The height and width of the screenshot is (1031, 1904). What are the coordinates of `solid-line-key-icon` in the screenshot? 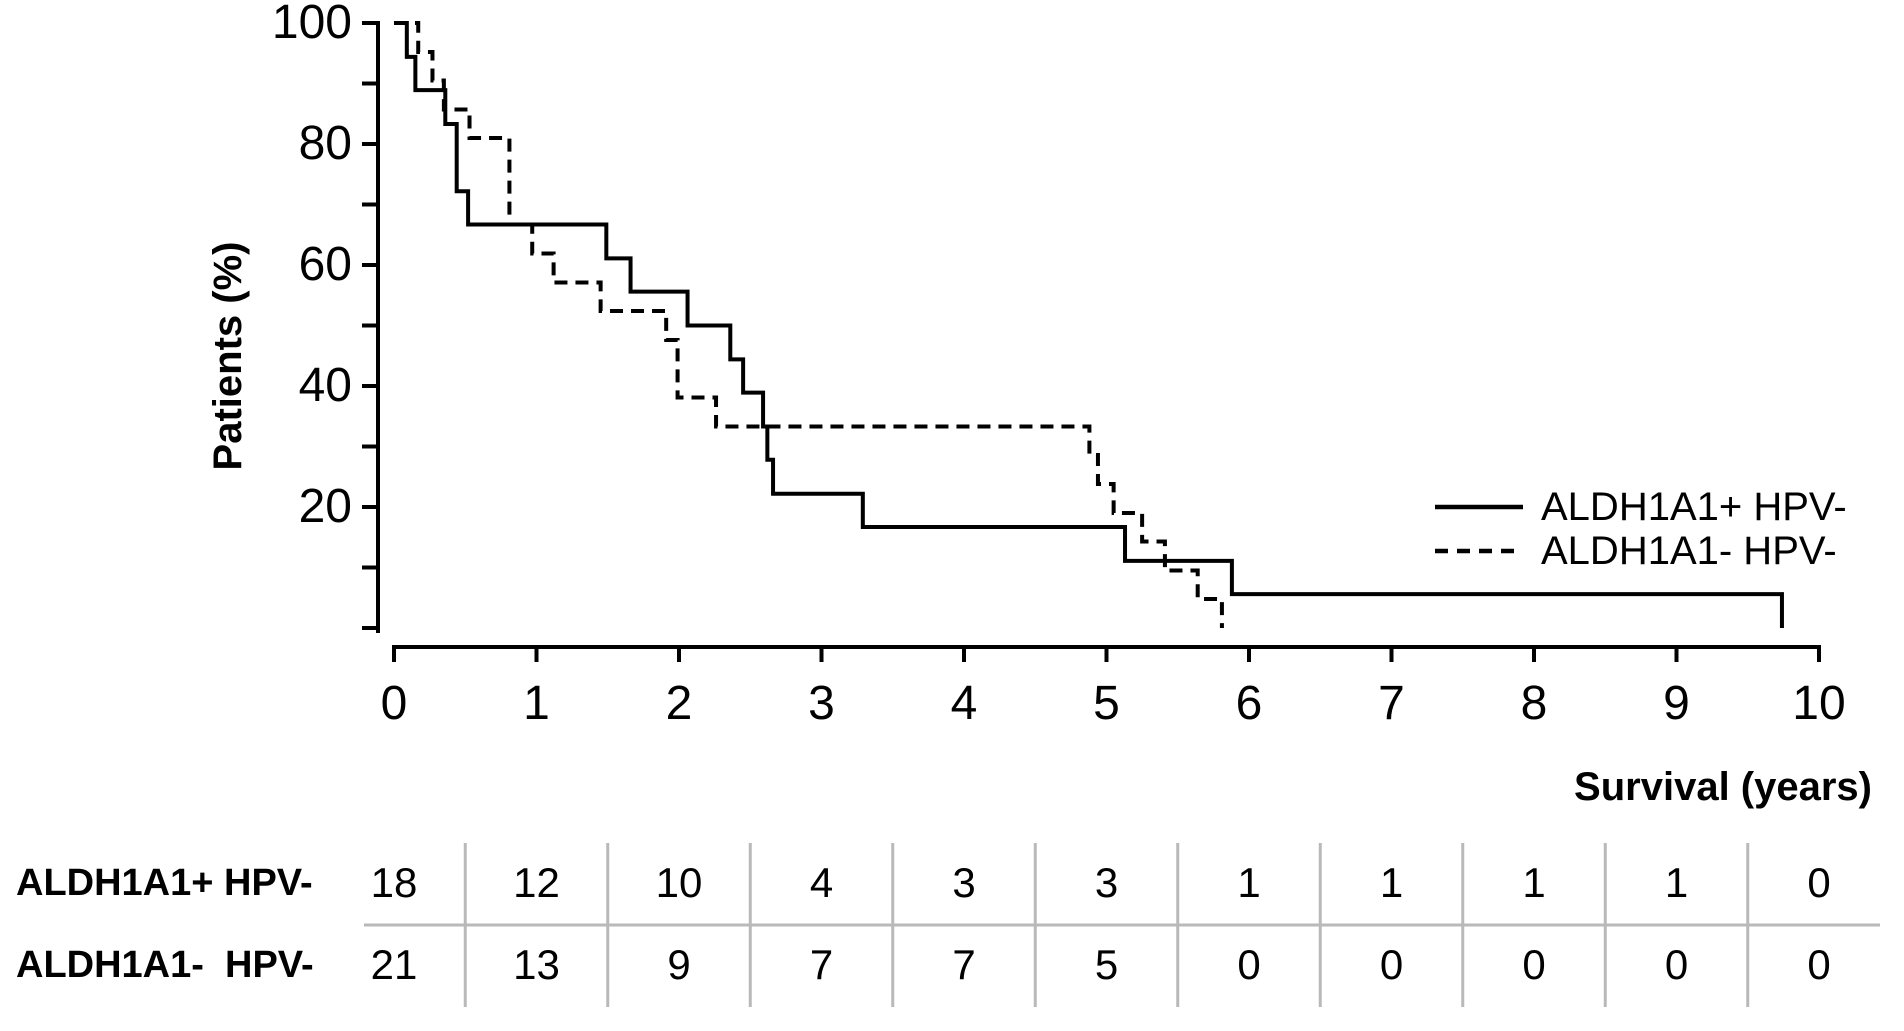 It's located at (1479, 507).